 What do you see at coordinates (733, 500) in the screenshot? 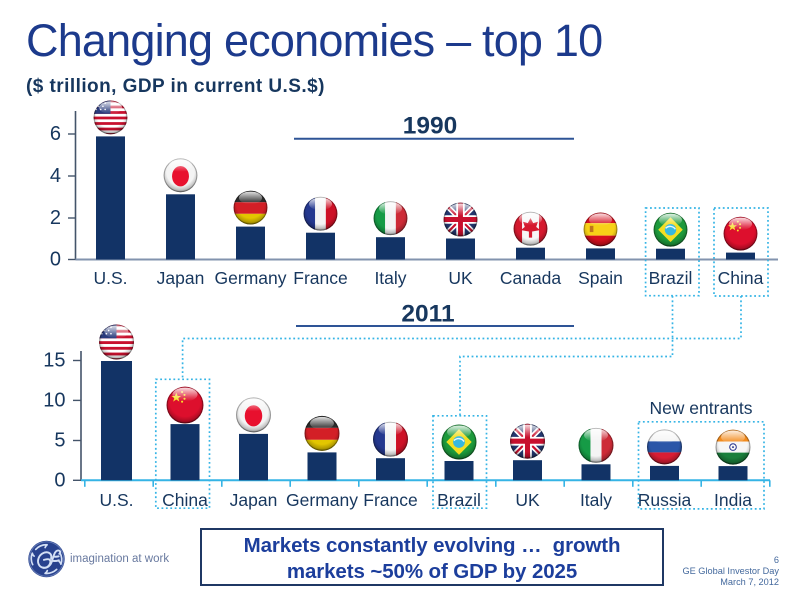
I see `svg-text: India` at bounding box center [733, 500].